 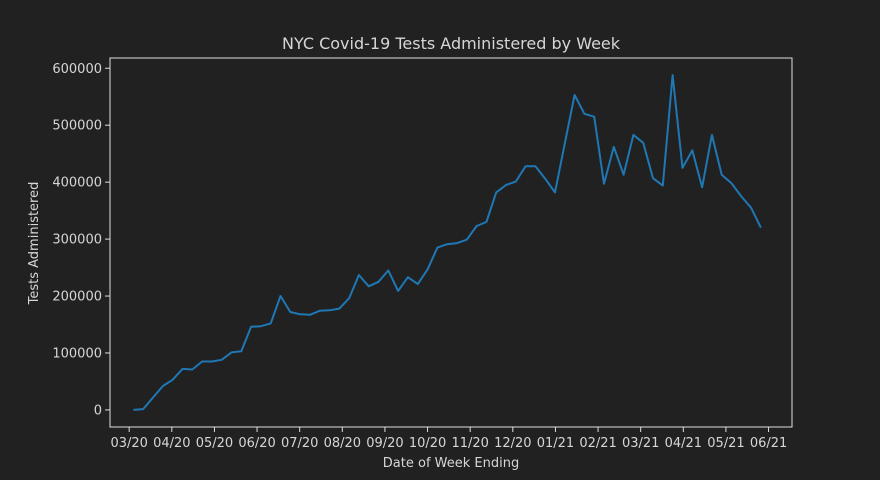 I want to click on x-tick-label: 02/21, so click(x=597, y=443).